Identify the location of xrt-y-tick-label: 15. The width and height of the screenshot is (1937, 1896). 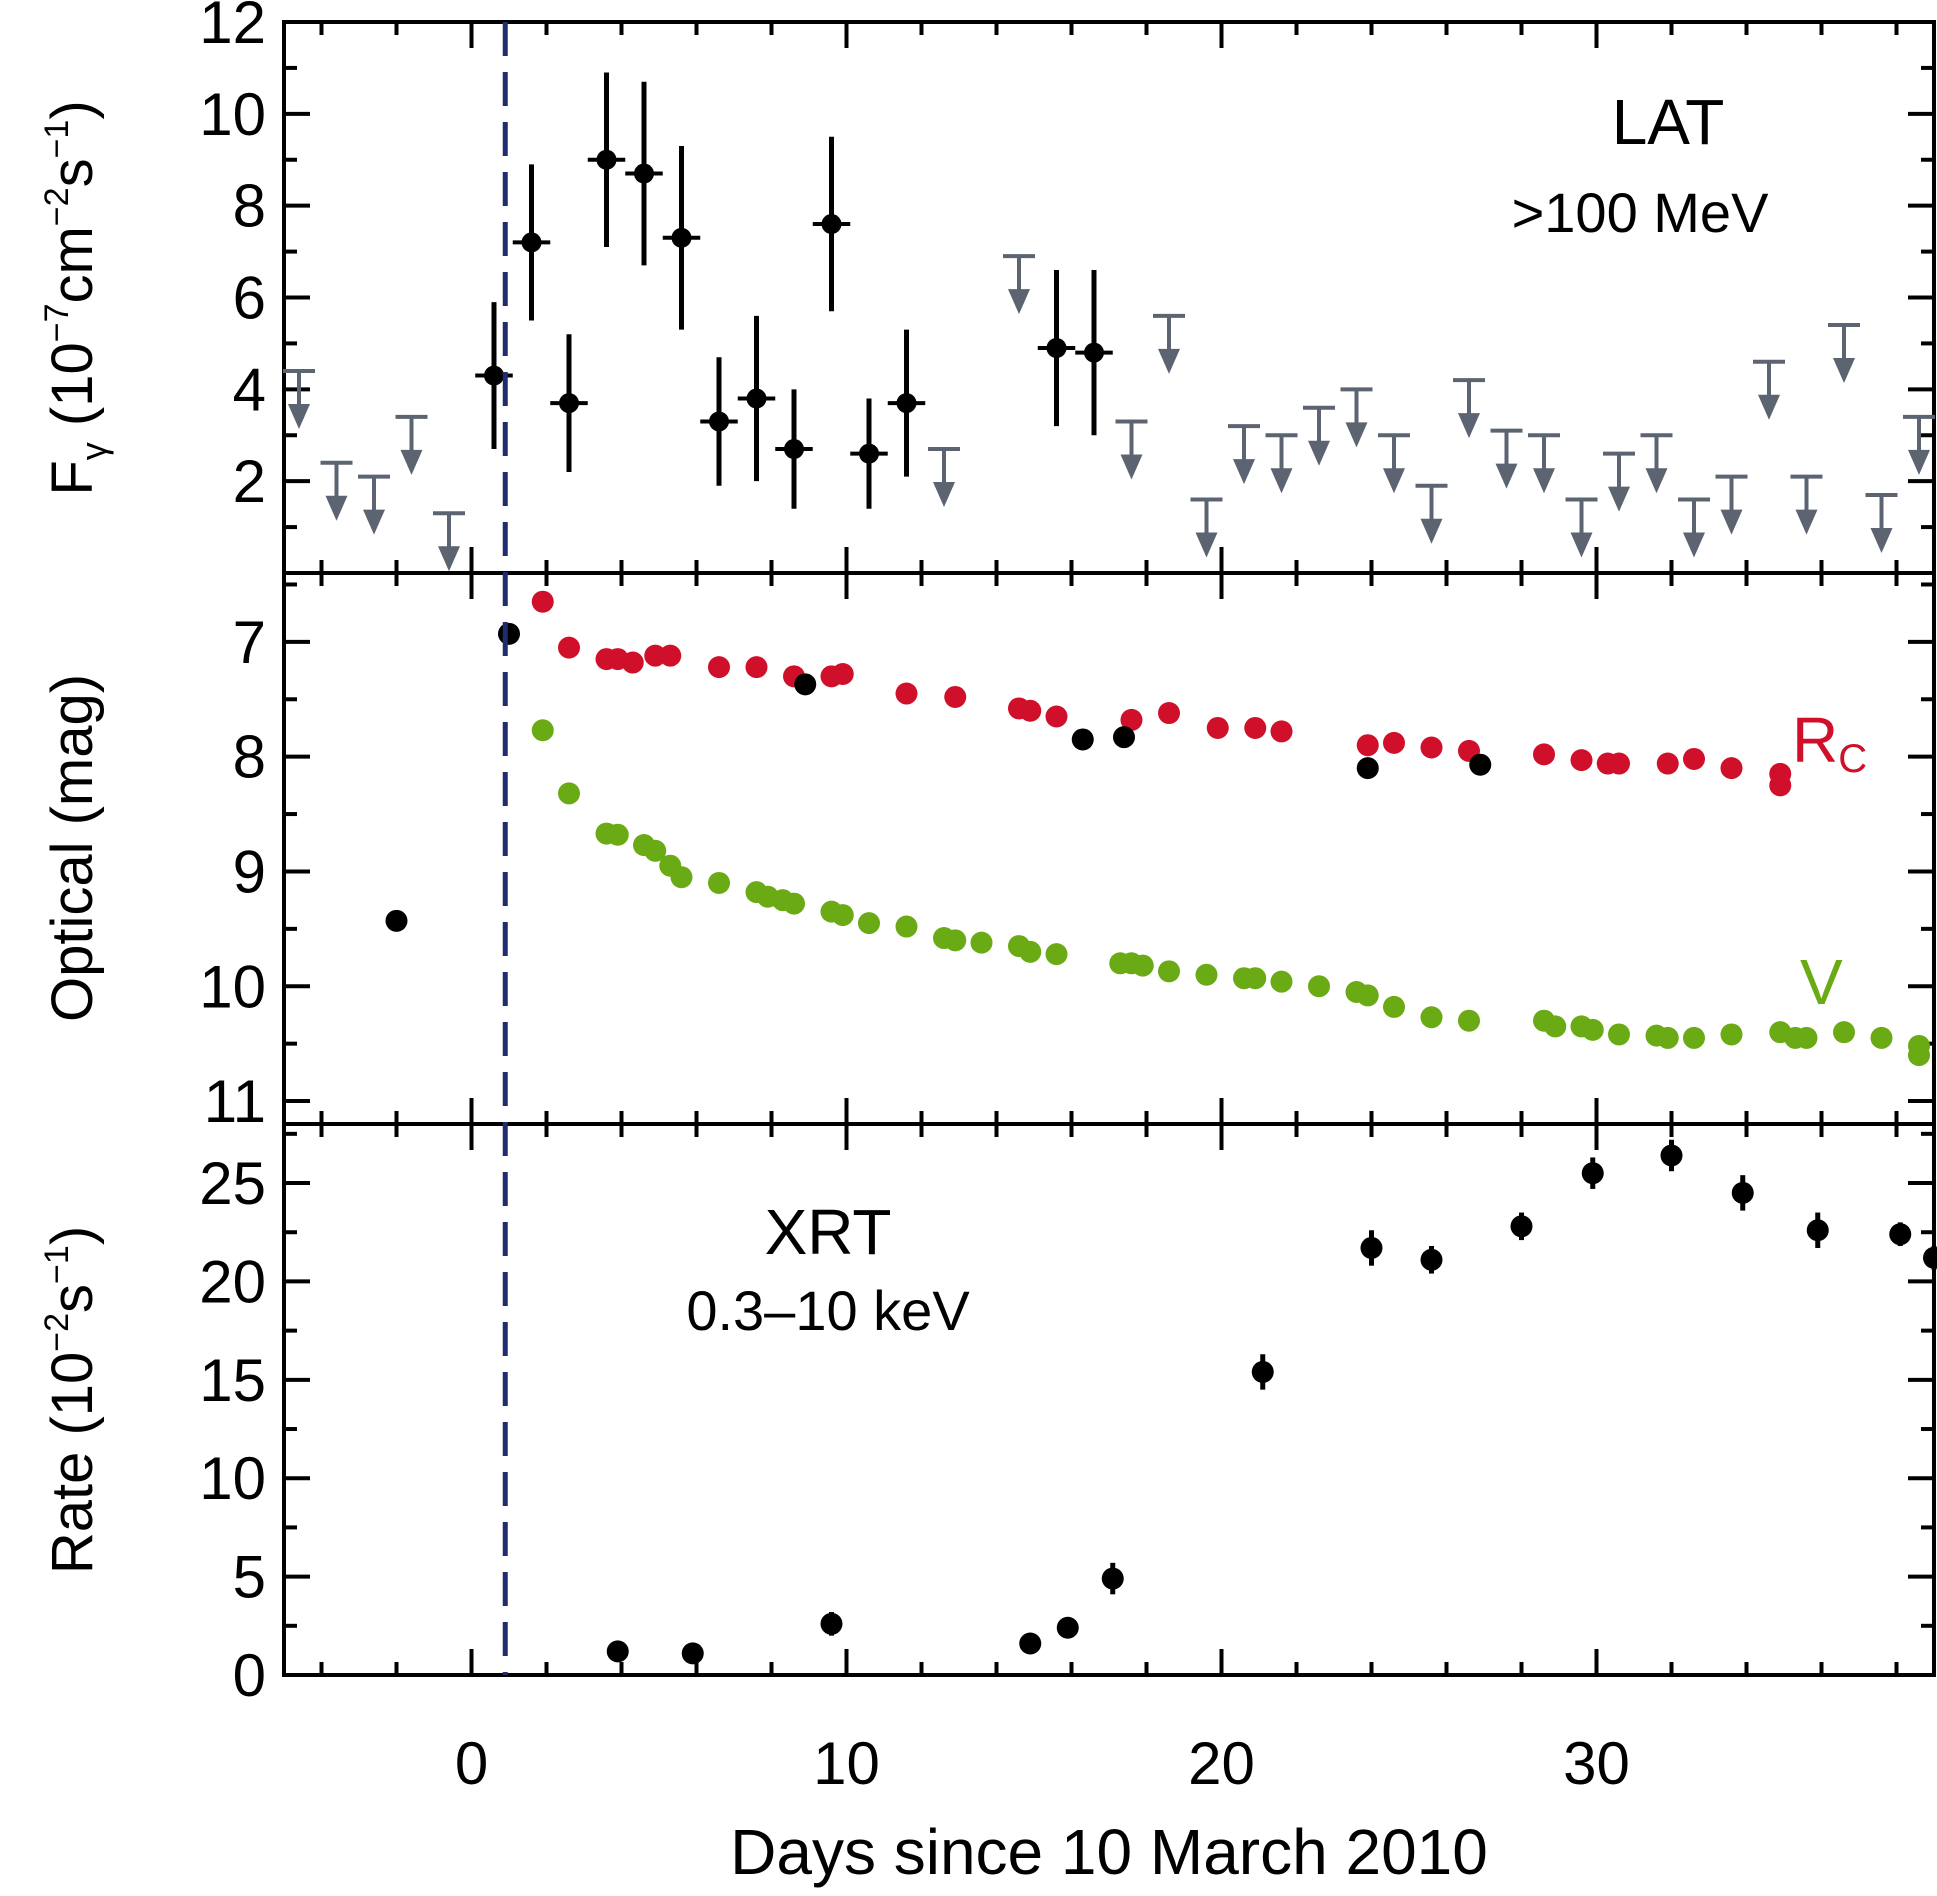
(232, 1380).